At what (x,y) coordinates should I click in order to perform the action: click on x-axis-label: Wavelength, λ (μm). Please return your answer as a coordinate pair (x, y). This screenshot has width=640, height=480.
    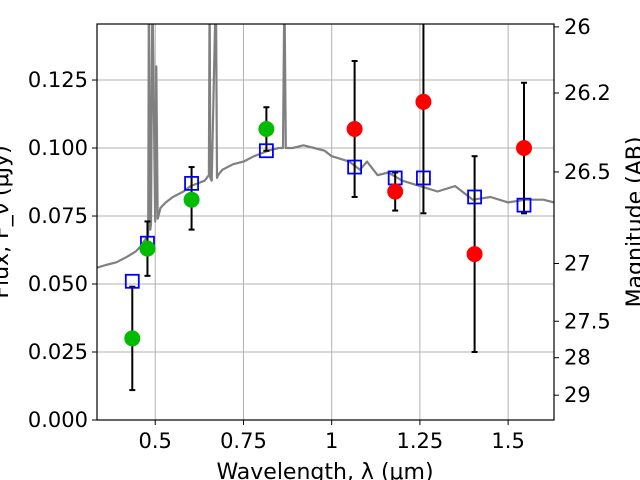
    Looking at the image, I should click on (324, 470).